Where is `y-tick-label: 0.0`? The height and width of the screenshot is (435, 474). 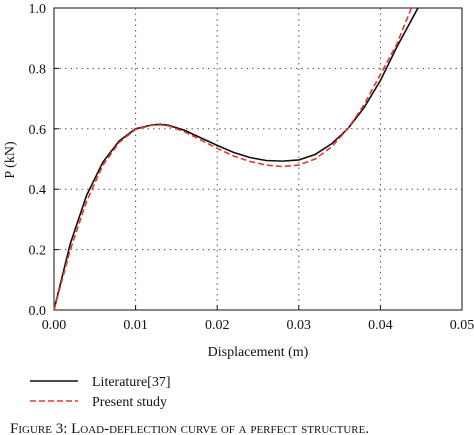
y-tick-label: 0.0 is located at coordinates (38, 311).